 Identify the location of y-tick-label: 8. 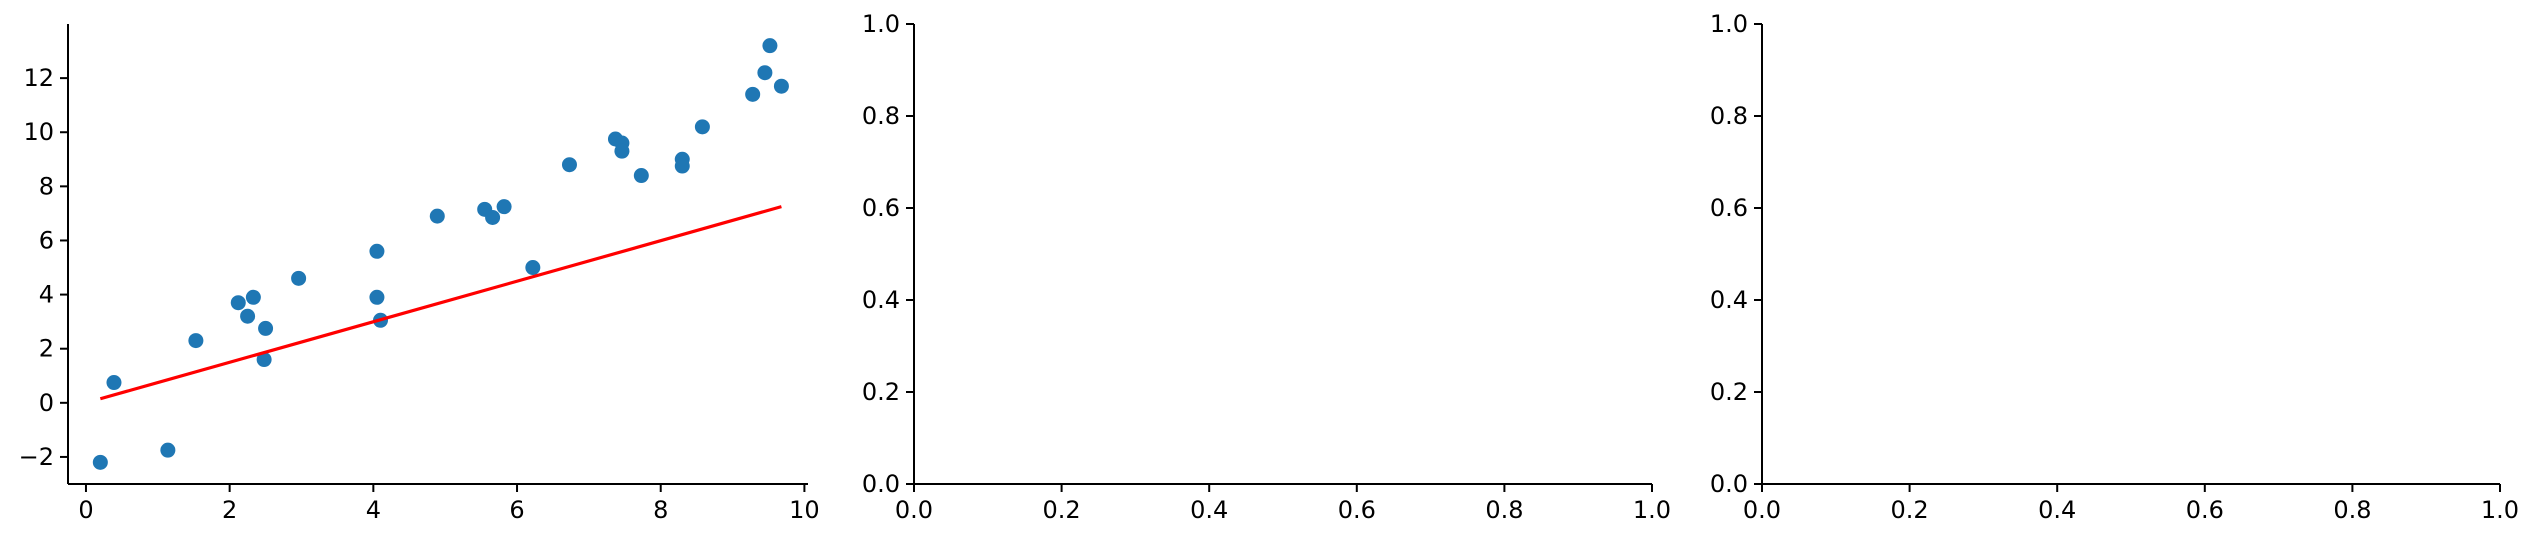
(46, 186).